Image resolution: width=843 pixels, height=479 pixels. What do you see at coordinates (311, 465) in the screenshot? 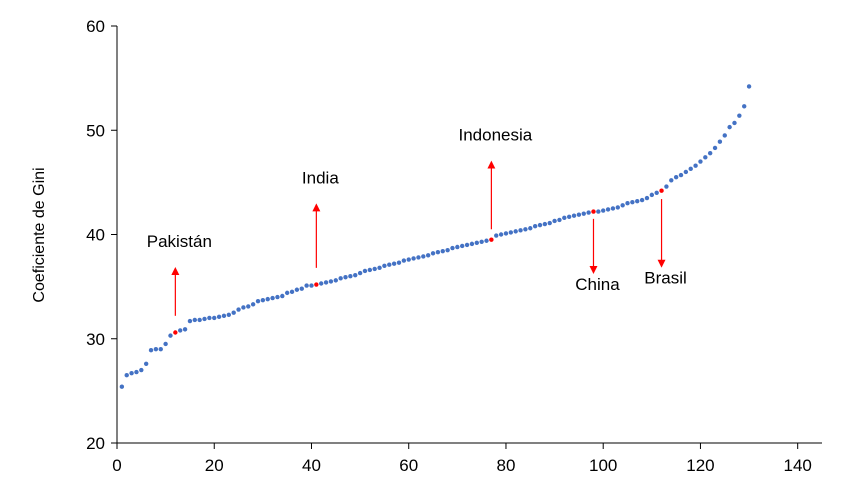
I see `x-tick-label: 40` at bounding box center [311, 465].